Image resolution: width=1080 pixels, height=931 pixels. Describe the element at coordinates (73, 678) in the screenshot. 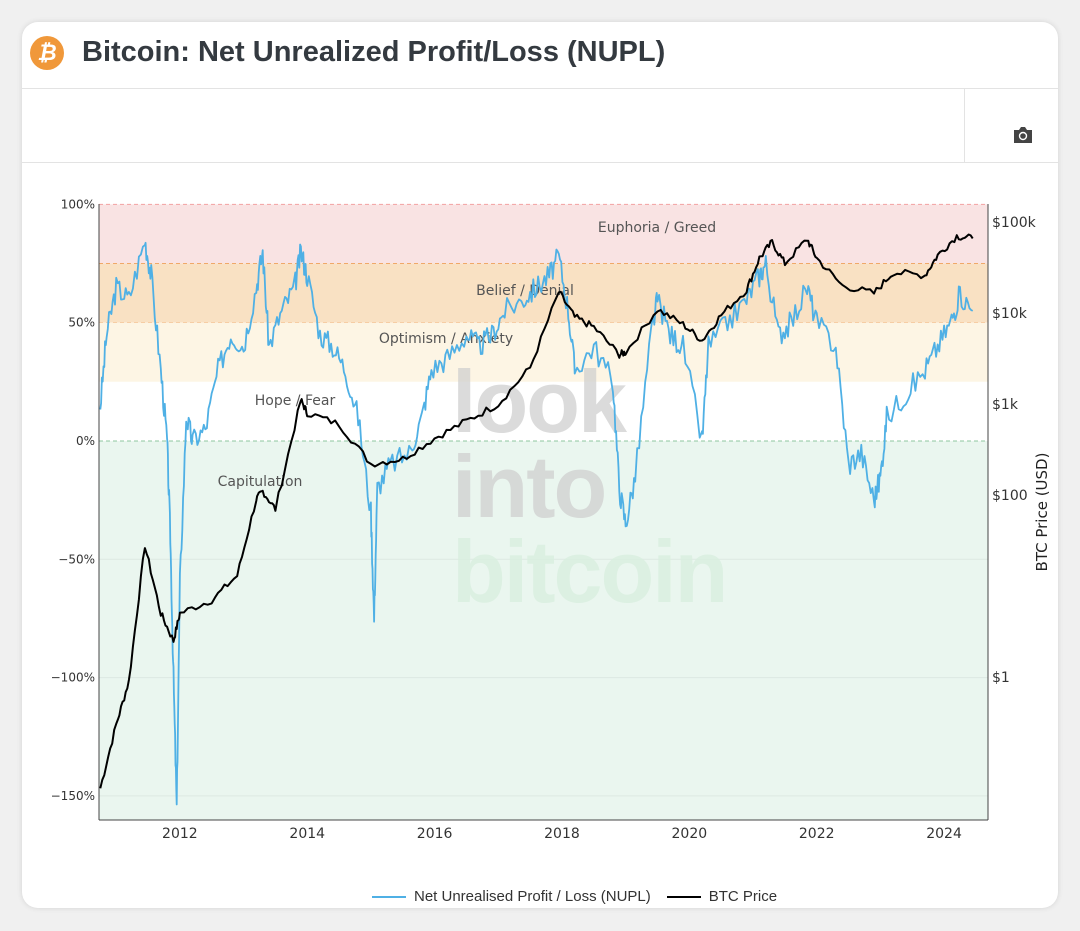

I see `y-left-tick-label: −100%` at that location.